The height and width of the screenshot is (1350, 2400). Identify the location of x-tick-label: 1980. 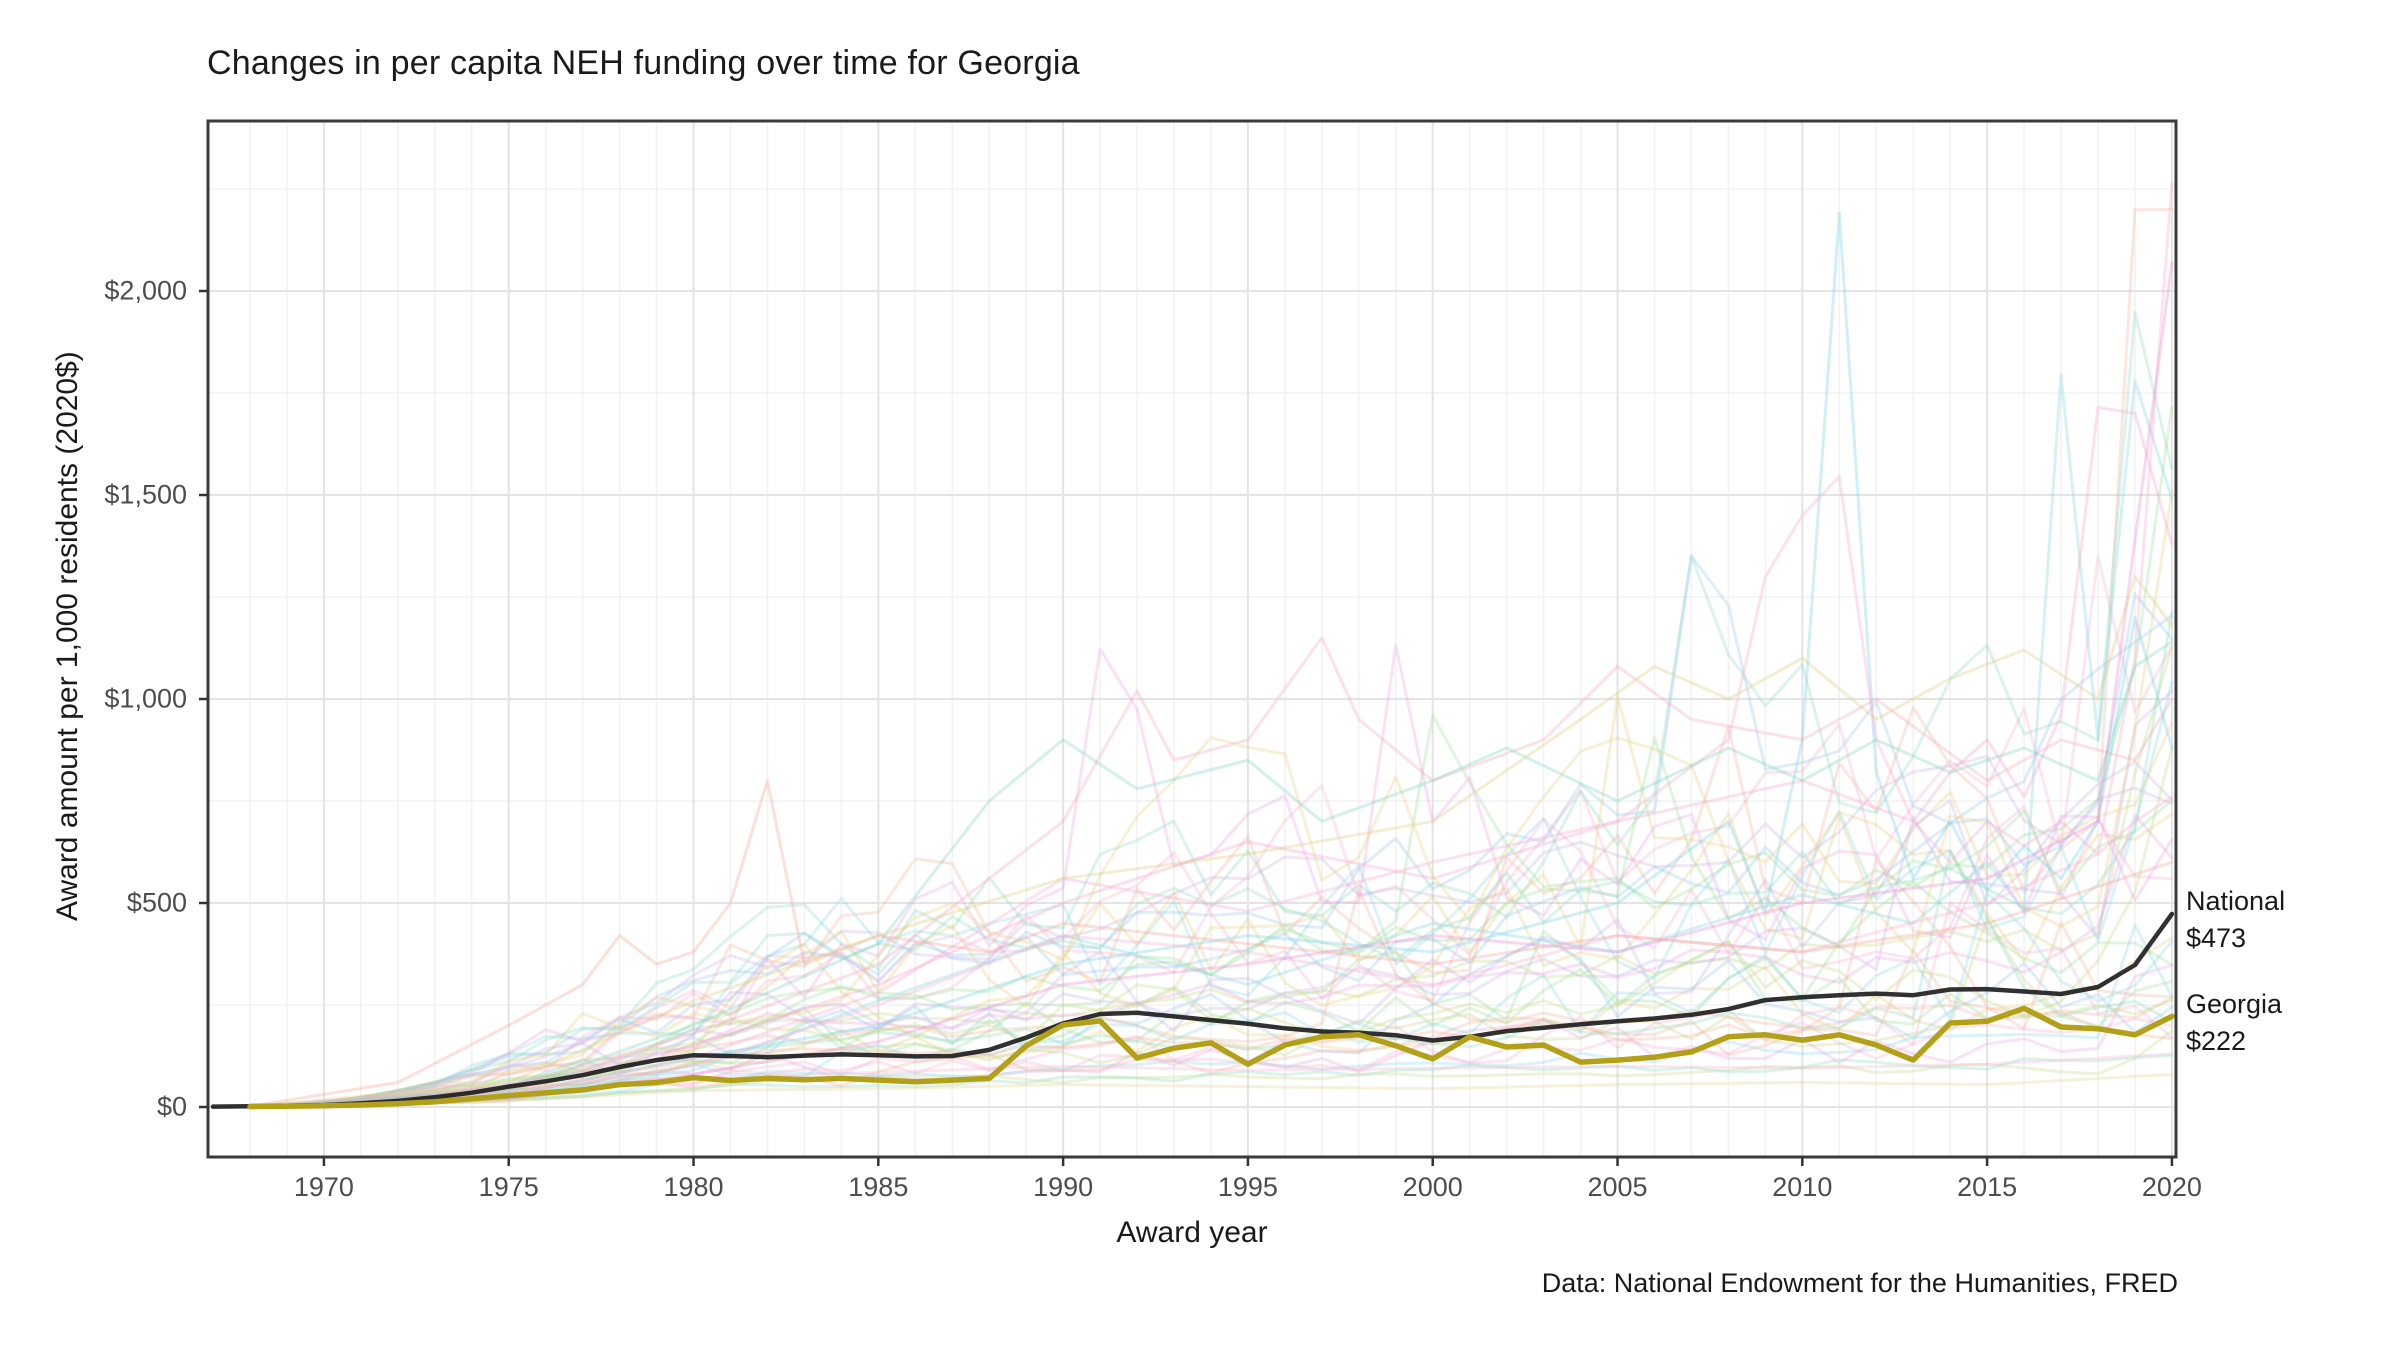
(693, 1187).